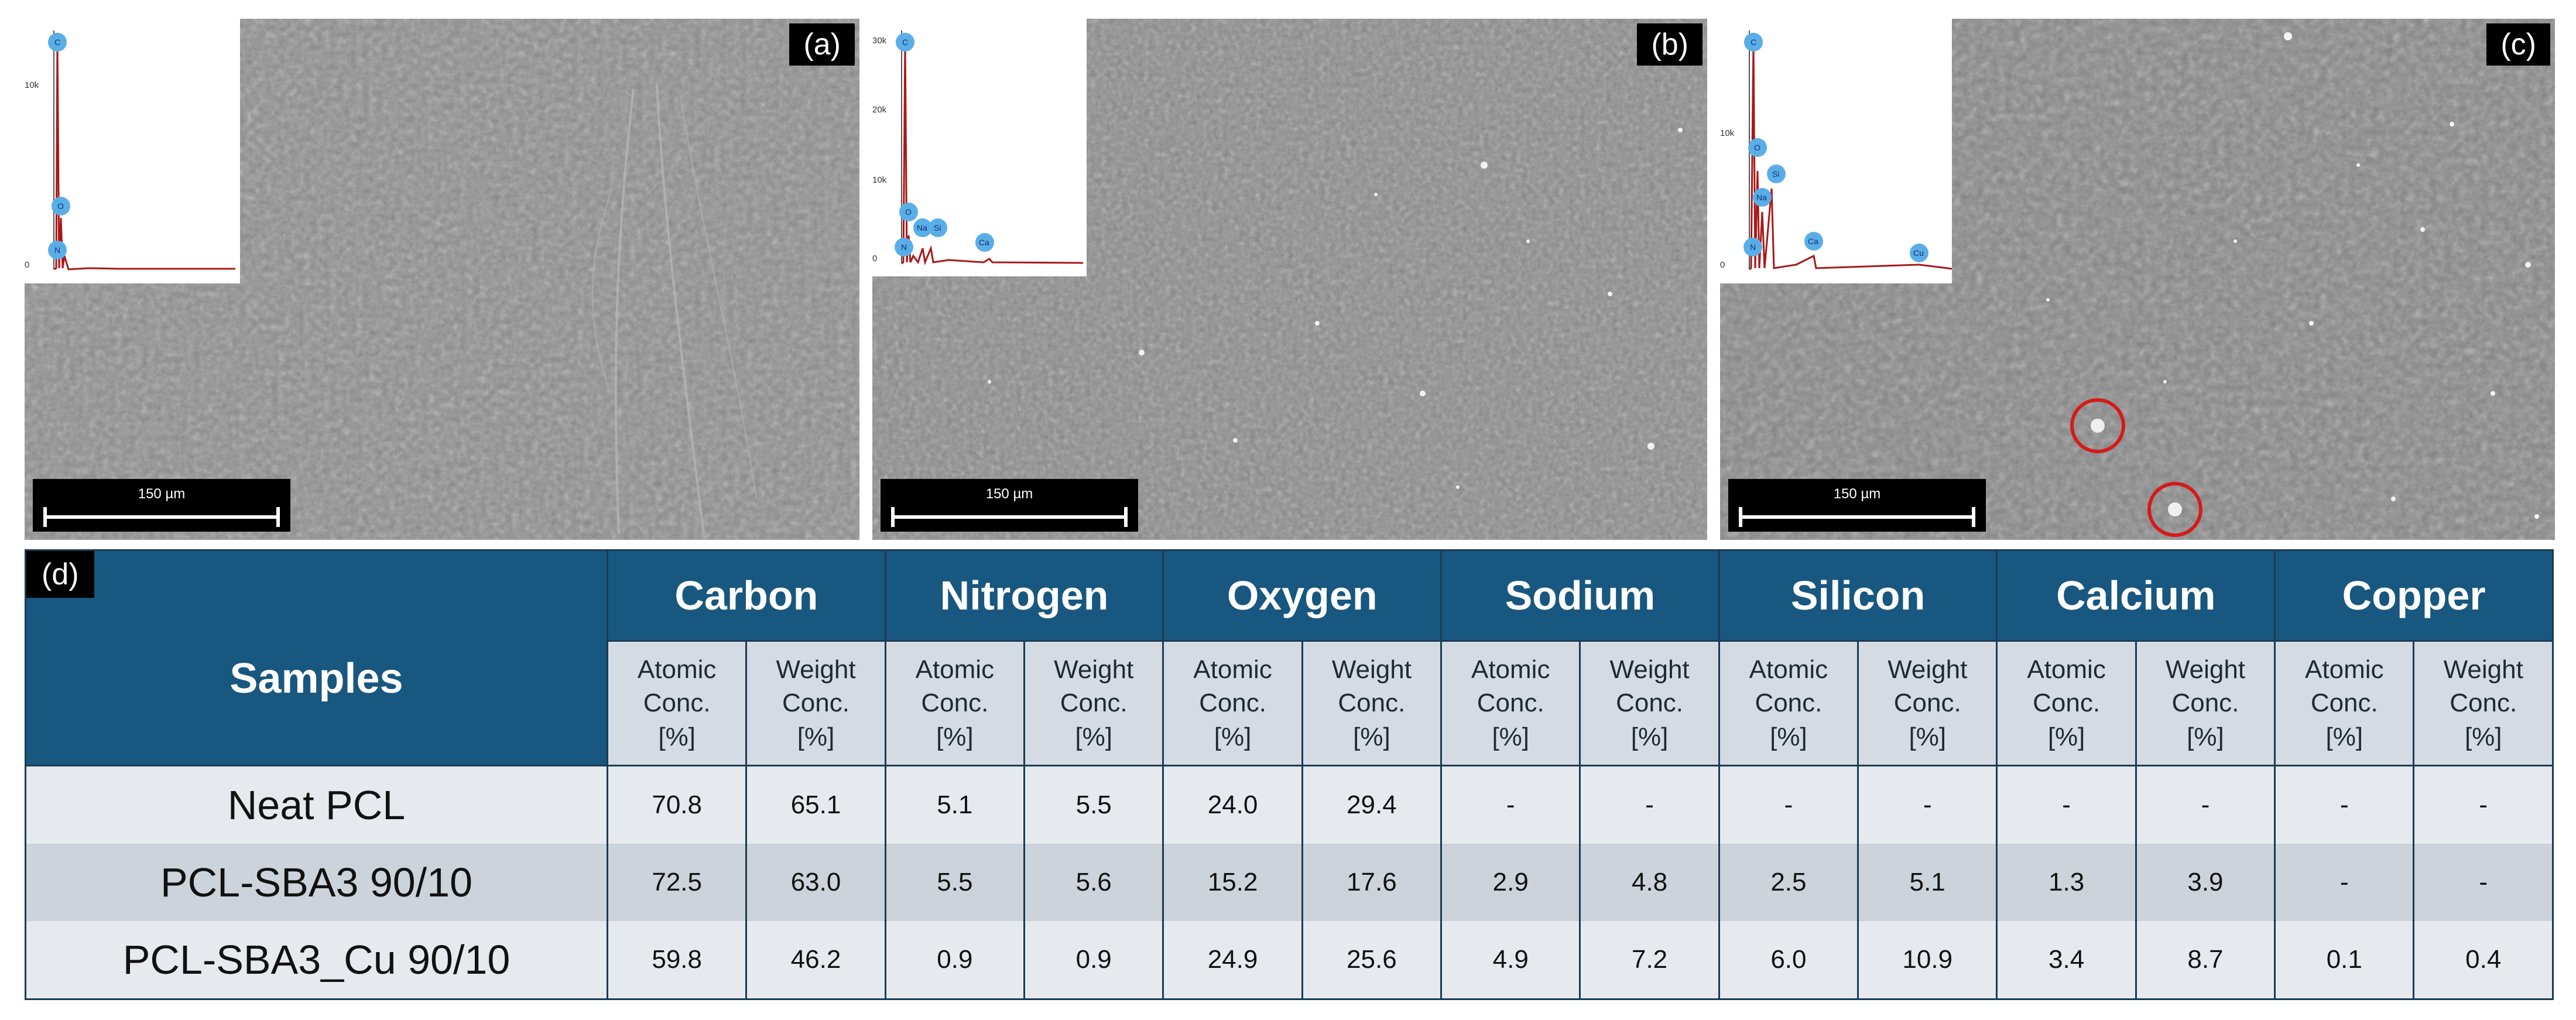  Describe the element at coordinates (1093, 882) in the screenshot. I see `value-cell: 5.6` at that location.